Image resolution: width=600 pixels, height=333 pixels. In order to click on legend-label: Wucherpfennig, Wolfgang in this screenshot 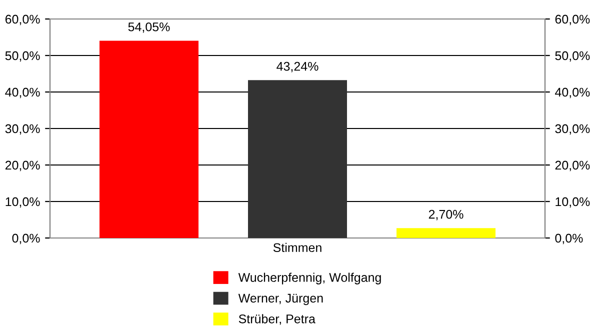, I will do `click(309, 278)`.